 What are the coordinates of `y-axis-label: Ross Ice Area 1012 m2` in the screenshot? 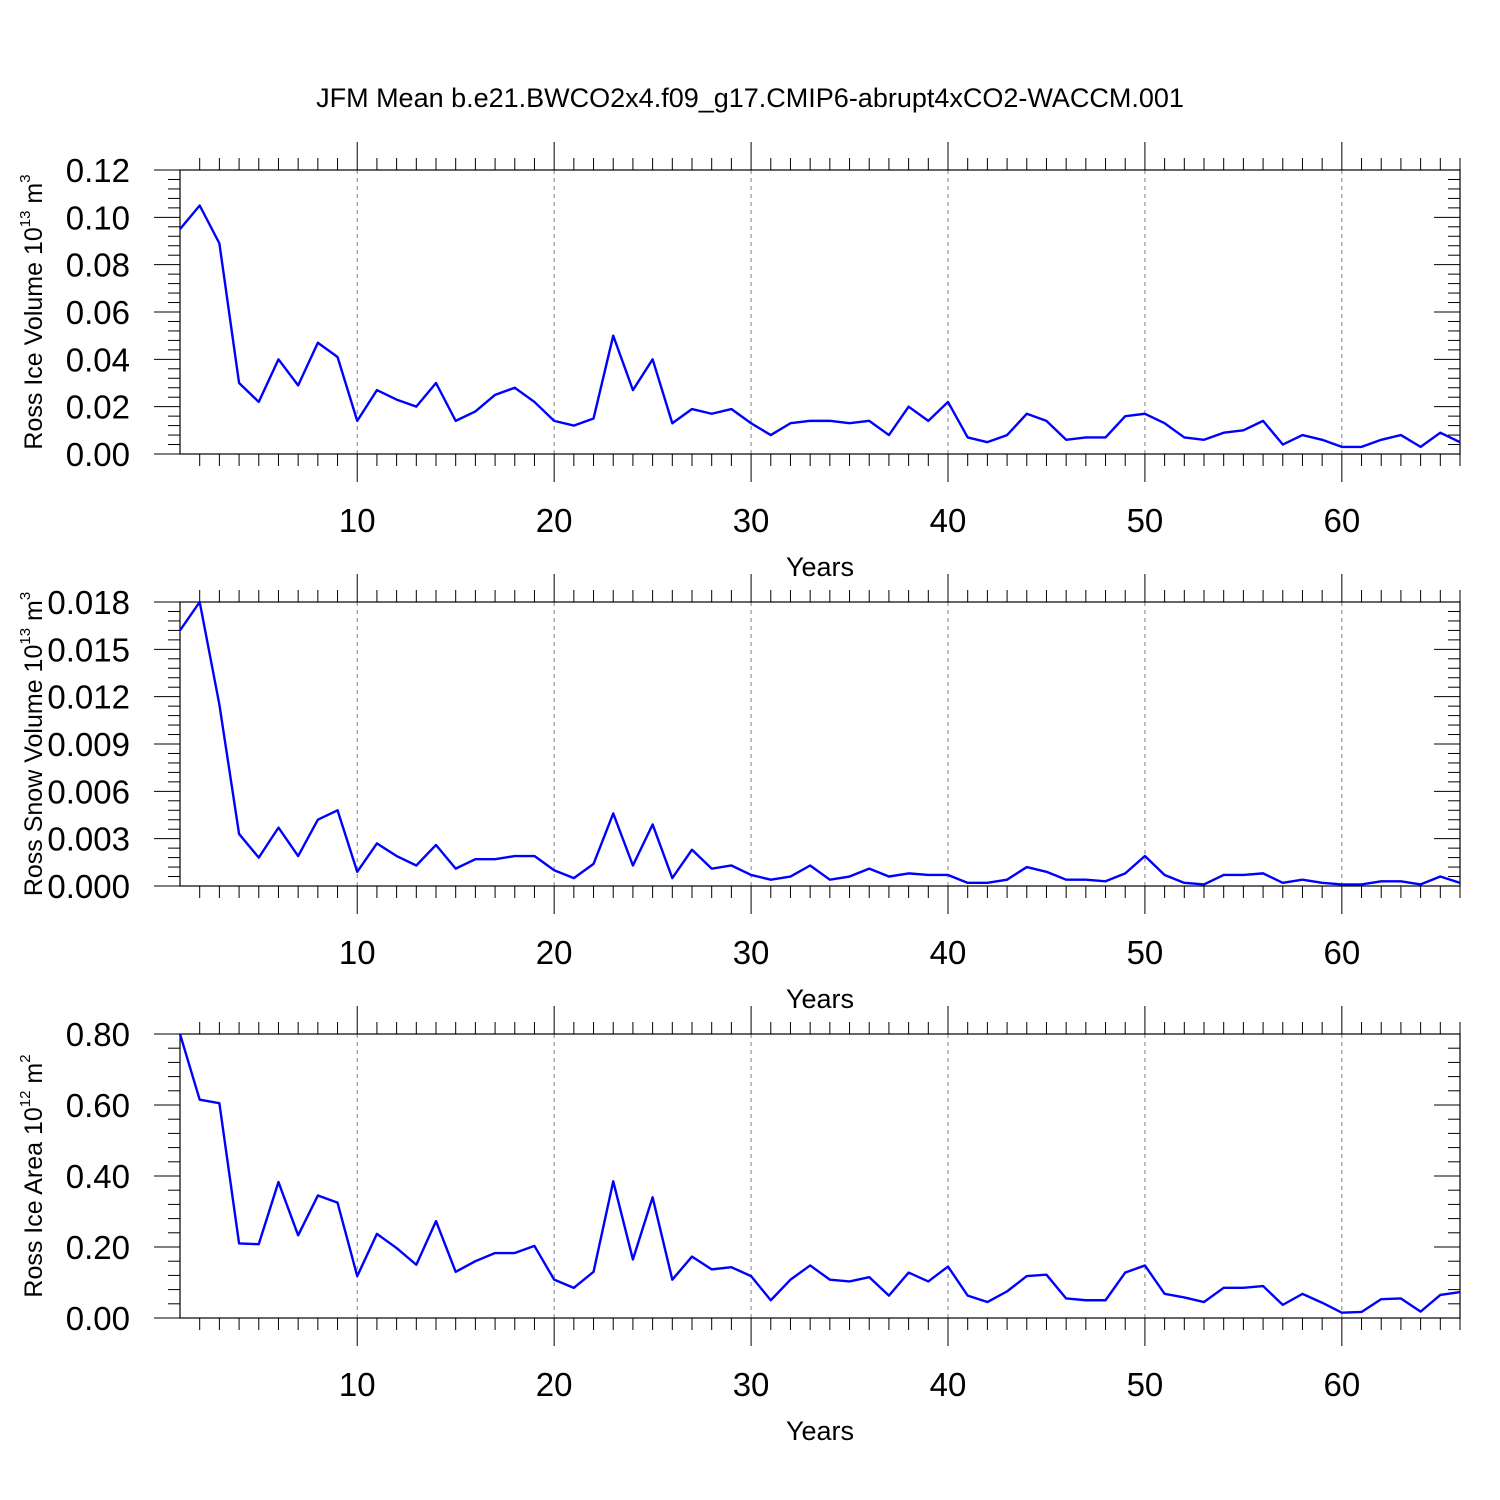 It's located at (32, 1175).